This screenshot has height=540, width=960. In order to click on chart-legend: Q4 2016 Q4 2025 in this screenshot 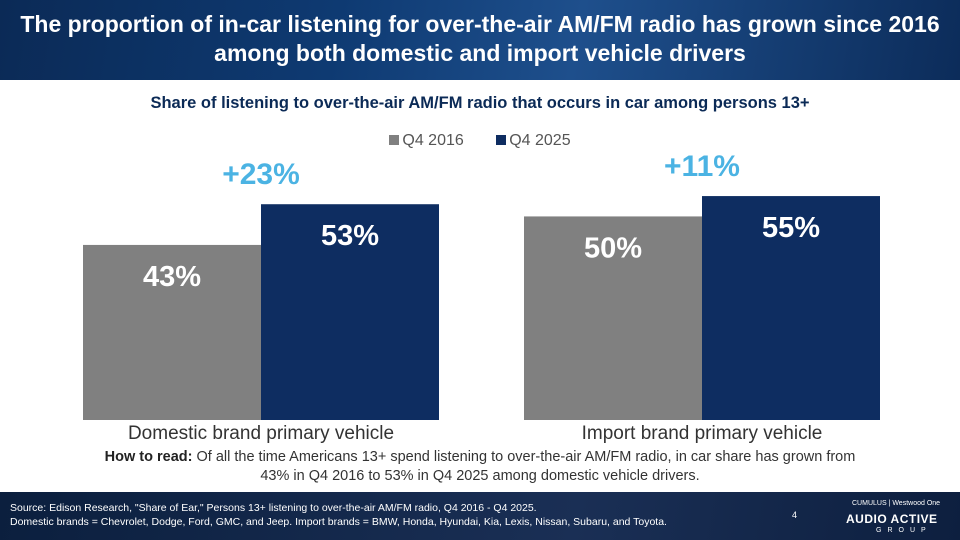, I will do `click(480, 141)`.